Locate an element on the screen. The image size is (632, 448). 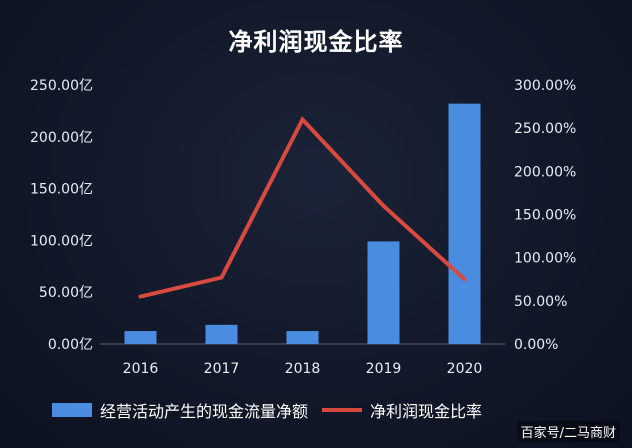
legend-bar-swatch is located at coordinates (72, 410).